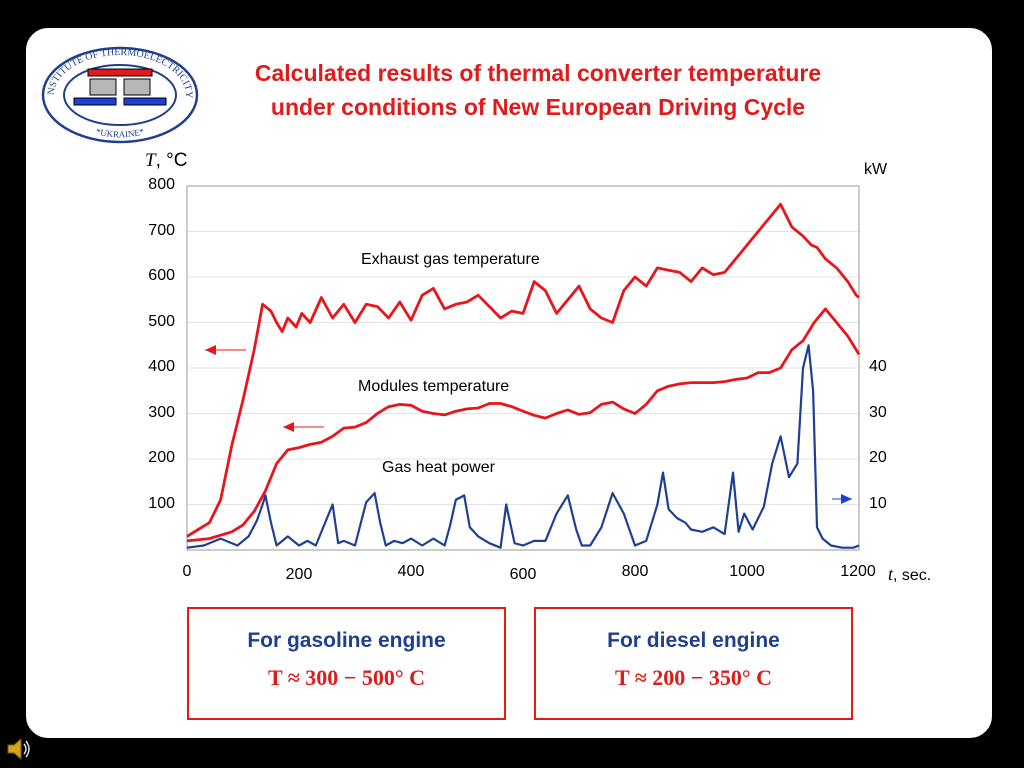 The width and height of the screenshot is (1024, 768). What do you see at coordinates (528, 424) in the screenshot?
I see `chart-arrows` at bounding box center [528, 424].